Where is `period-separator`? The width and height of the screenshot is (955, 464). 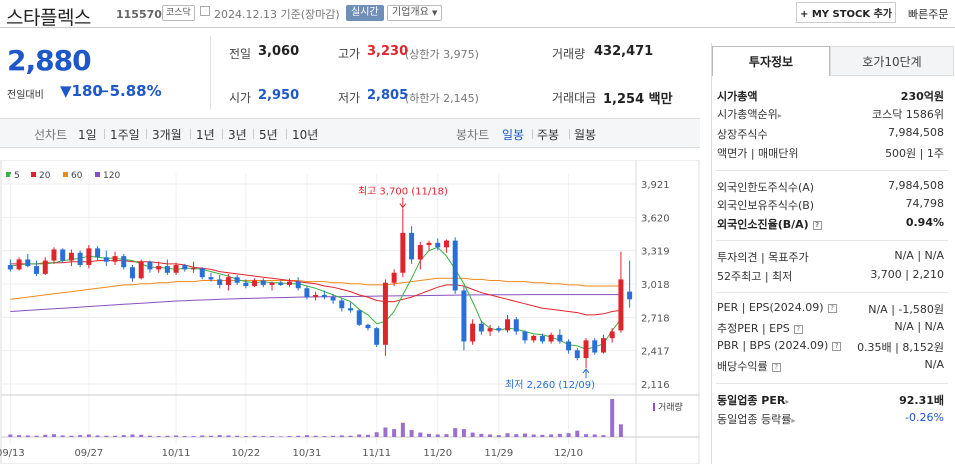
period-separator is located at coordinates (532, 134).